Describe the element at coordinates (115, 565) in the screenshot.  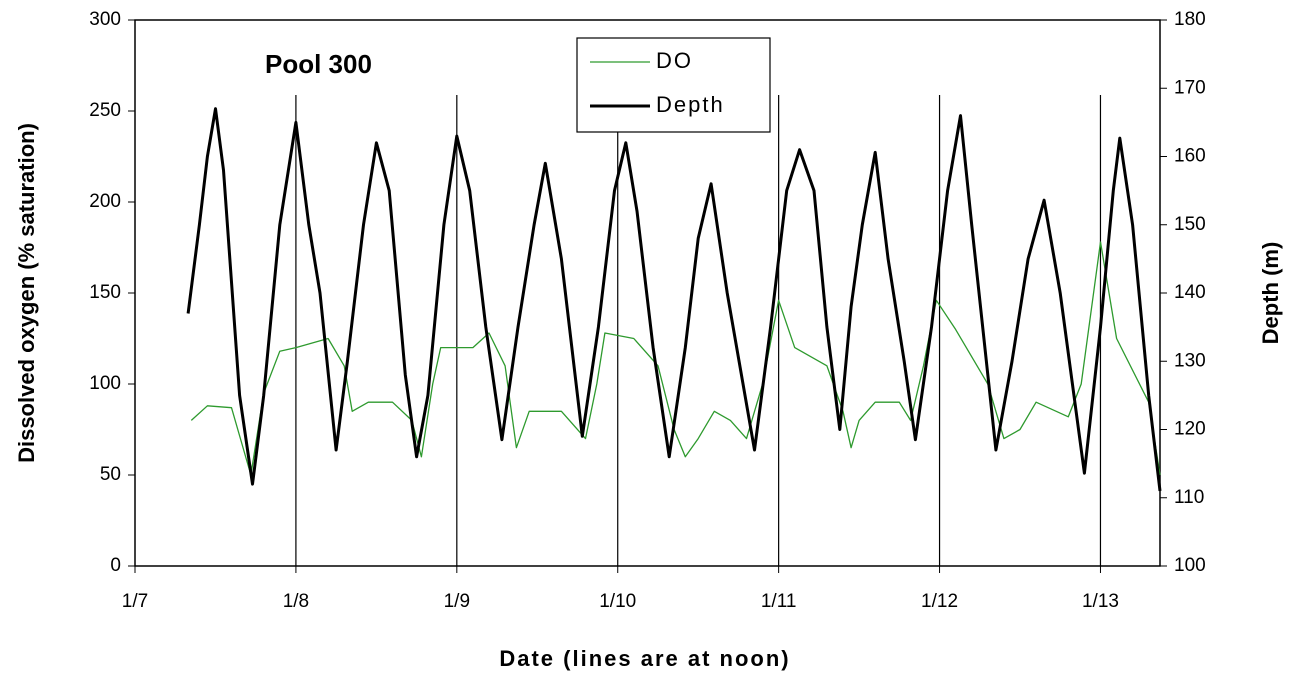
I see `y-tick-label: 0` at that location.